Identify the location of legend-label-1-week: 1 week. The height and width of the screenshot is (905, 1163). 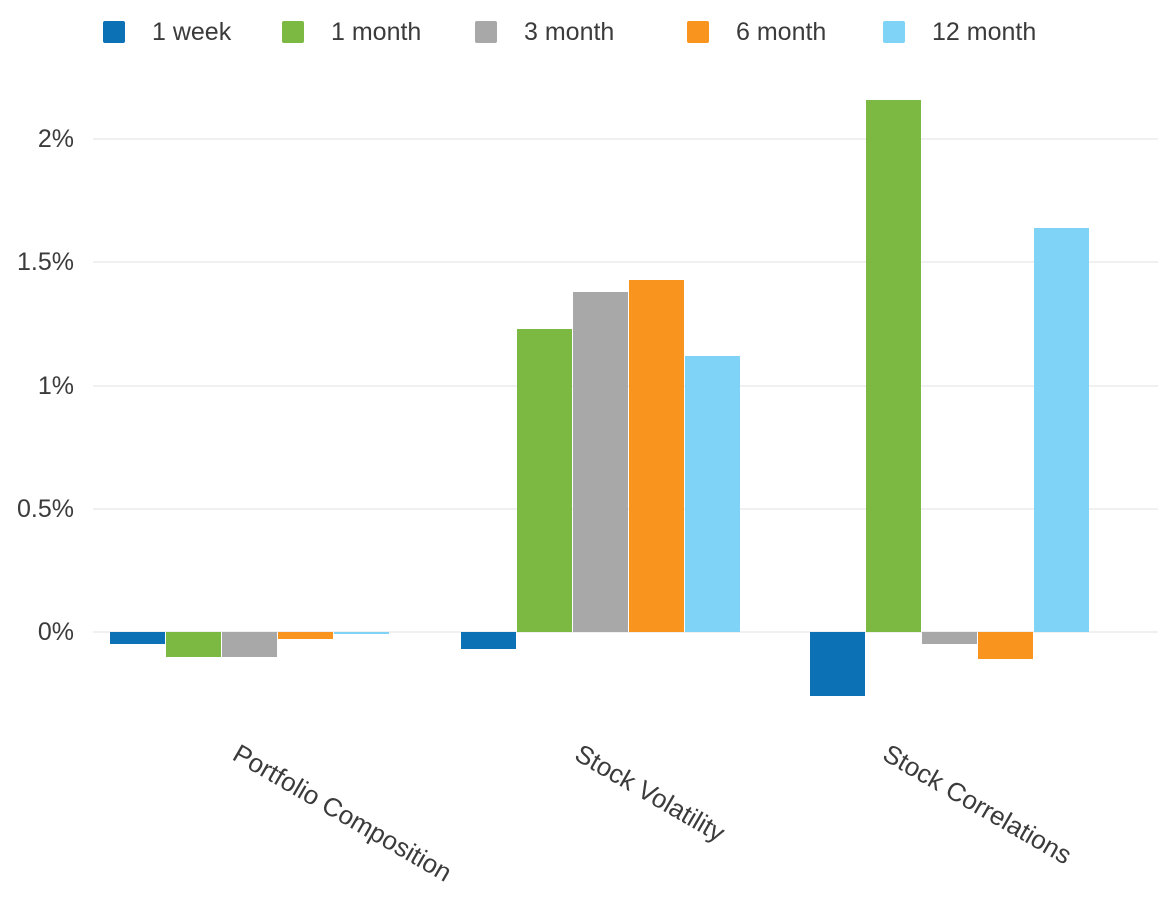
(192, 31).